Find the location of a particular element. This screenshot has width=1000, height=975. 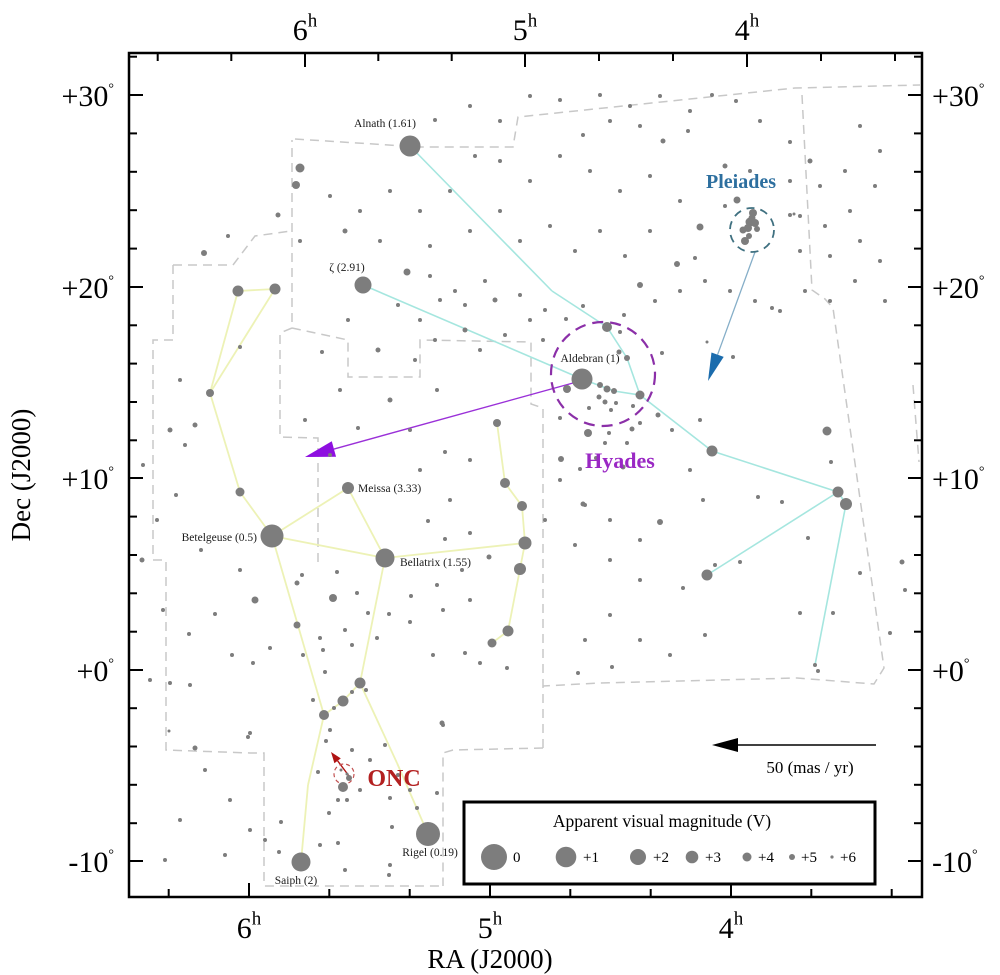

scale-arrow-head is located at coordinates (725, 745).